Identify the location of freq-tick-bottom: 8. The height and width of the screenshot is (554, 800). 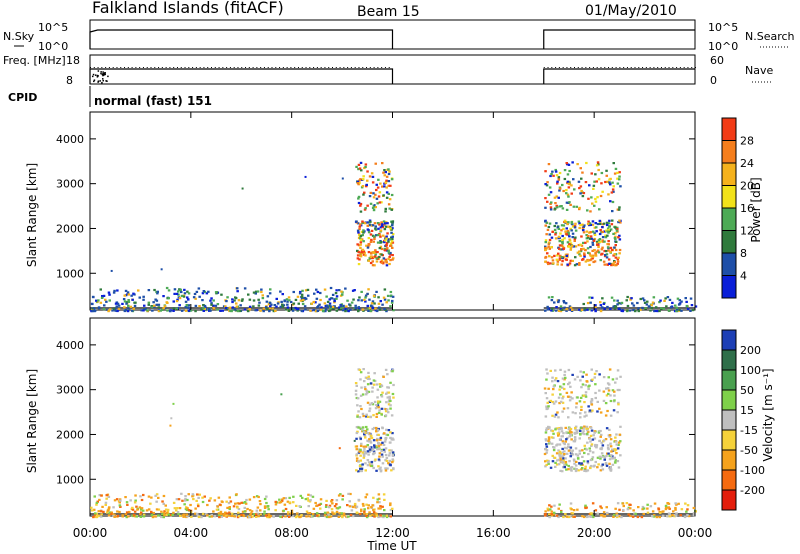
(69, 80).